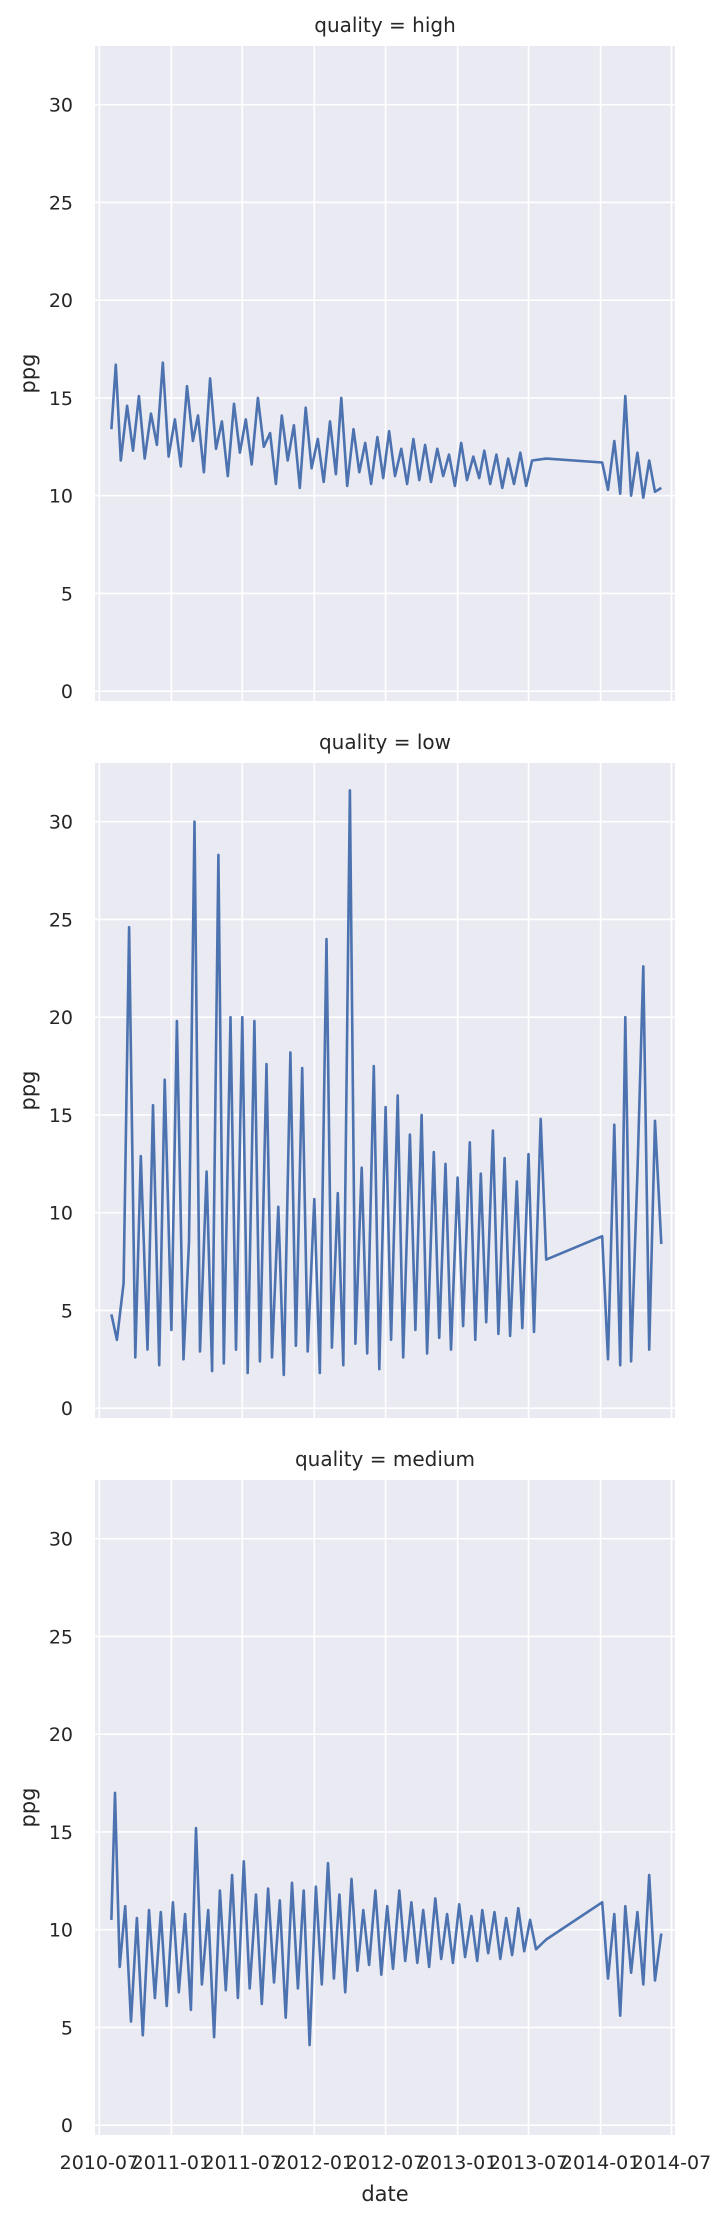  What do you see at coordinates (671, 2163) in the screenshot?
I see `x-tick-label: 2014-07` at bounding box center [671, 2163].